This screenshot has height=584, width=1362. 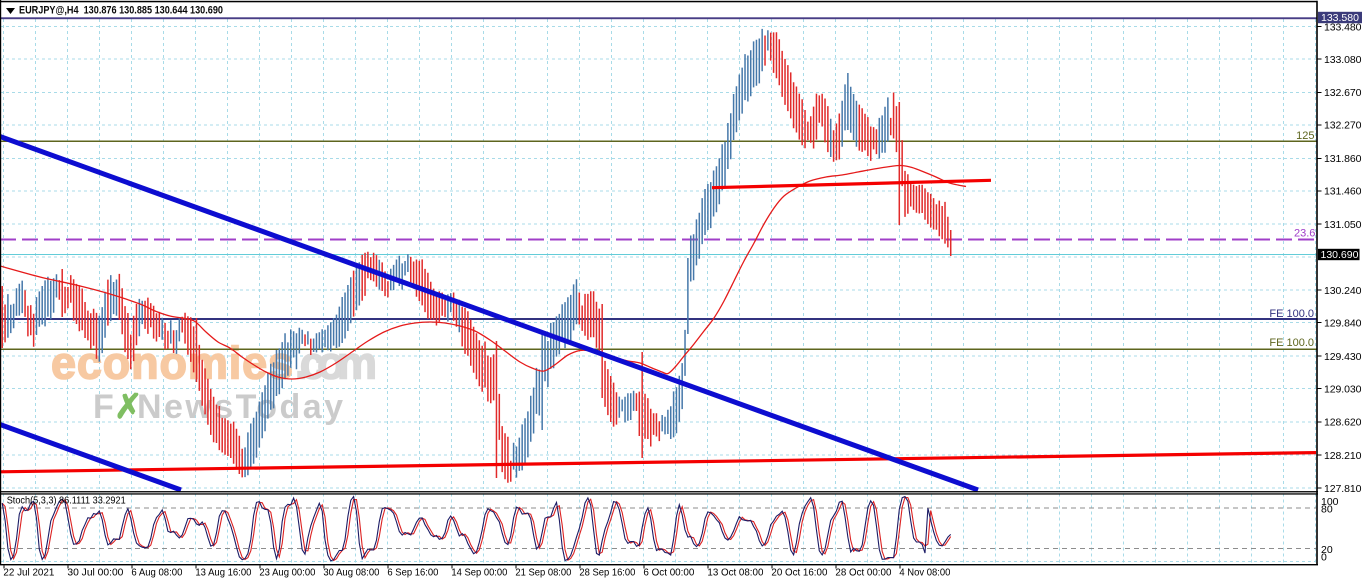 I want to click on svg-text: 131.050, so click(x=1343, y=225).